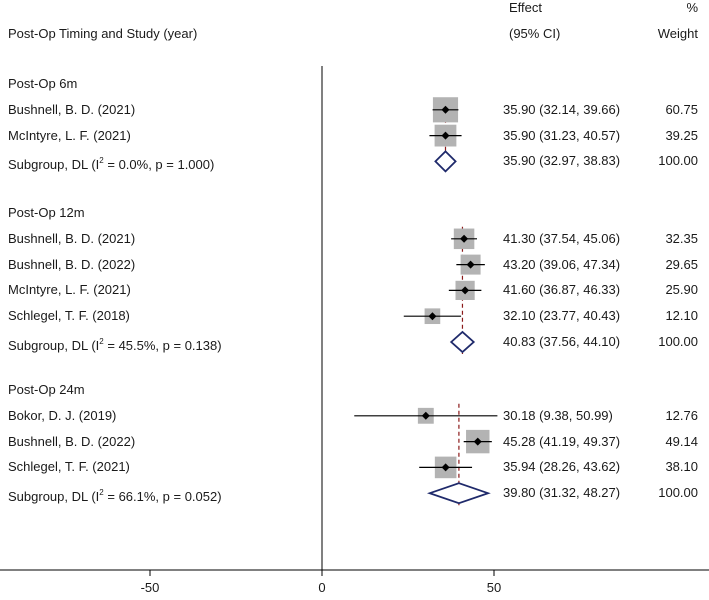 This screenshot has height=600, width=709. What do you see at coordinates (677, 33) in the screenshot?
I see `column-header-weight: Weight` at bounding box center [677, 33].